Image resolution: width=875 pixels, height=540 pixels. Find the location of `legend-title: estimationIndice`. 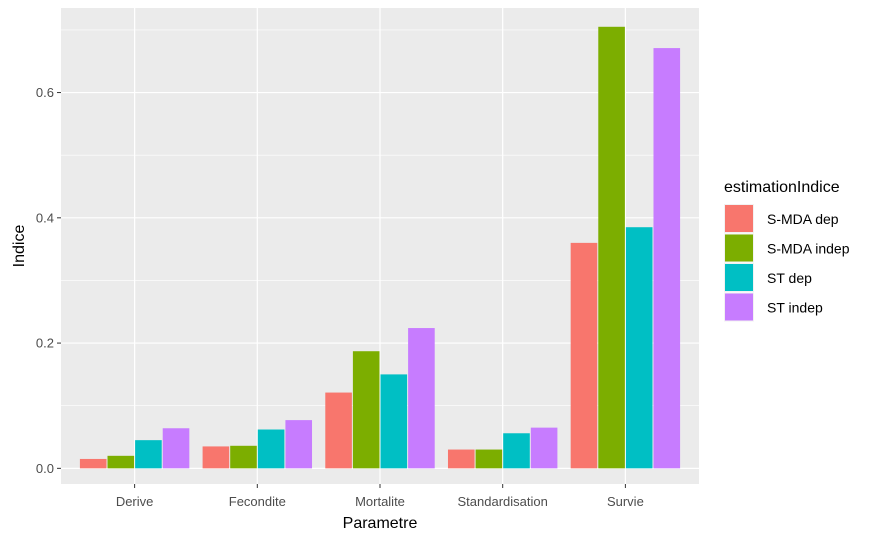

legend-title: estimationIndice is located at coordinates (782, 187).